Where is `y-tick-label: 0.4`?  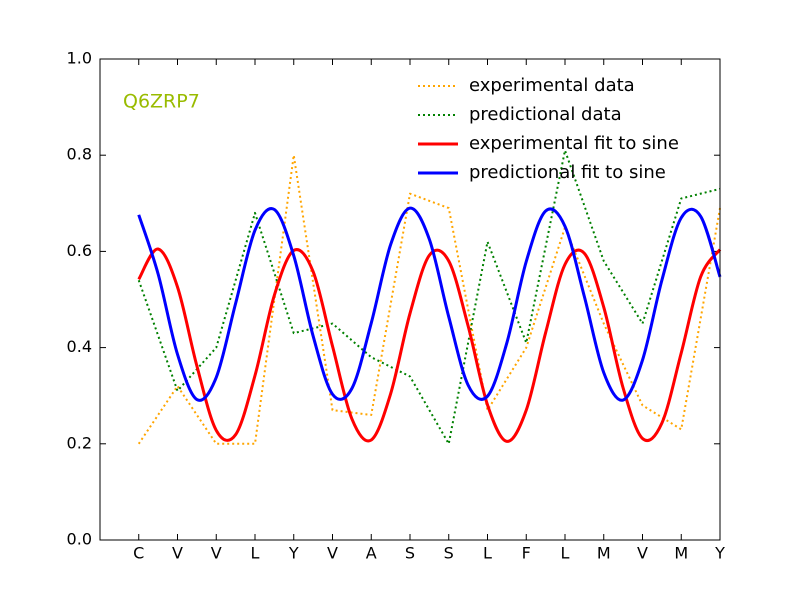
y-tick-label: 0.4 is located at coordinates (79, 346).